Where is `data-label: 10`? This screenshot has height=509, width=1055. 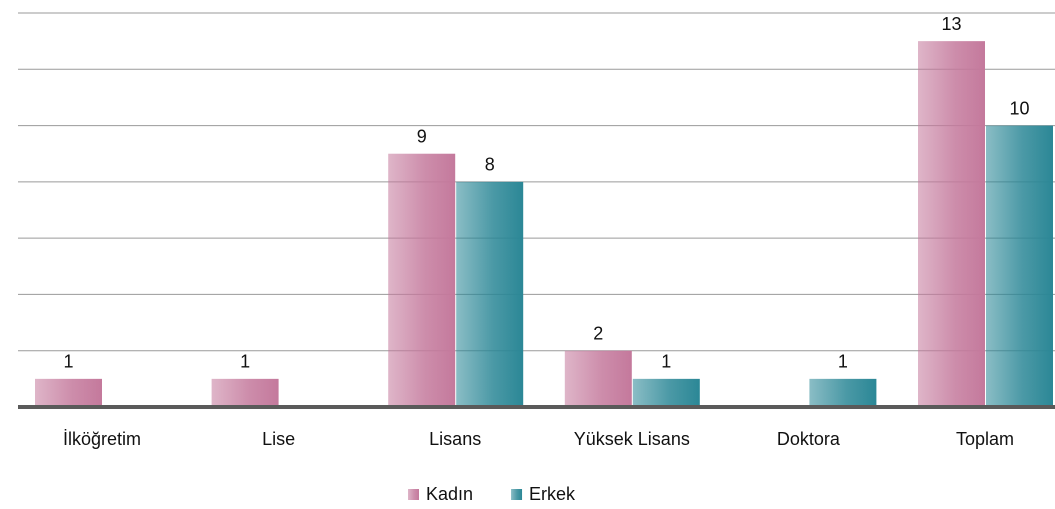
data-label: 10 is located at coordinates (1019, 108).